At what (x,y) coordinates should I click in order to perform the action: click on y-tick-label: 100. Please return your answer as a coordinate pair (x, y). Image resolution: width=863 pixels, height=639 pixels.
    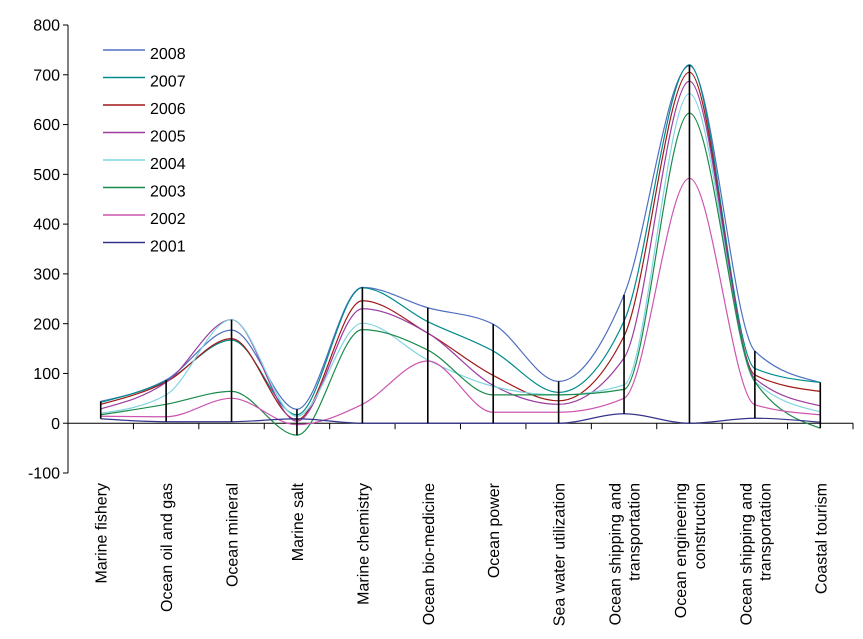
    Looking at the image, I should click on (46, 375).